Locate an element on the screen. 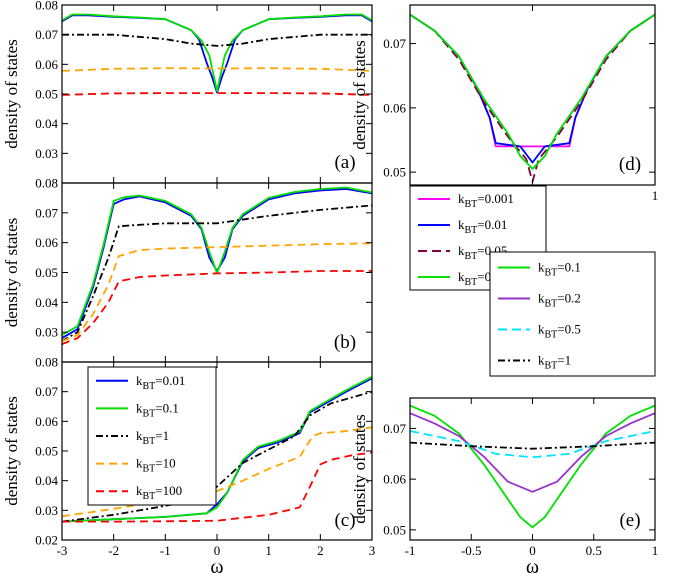 This screenshot has width=692, height=579. panel-label: (e) is located at coordinates (629, 520).